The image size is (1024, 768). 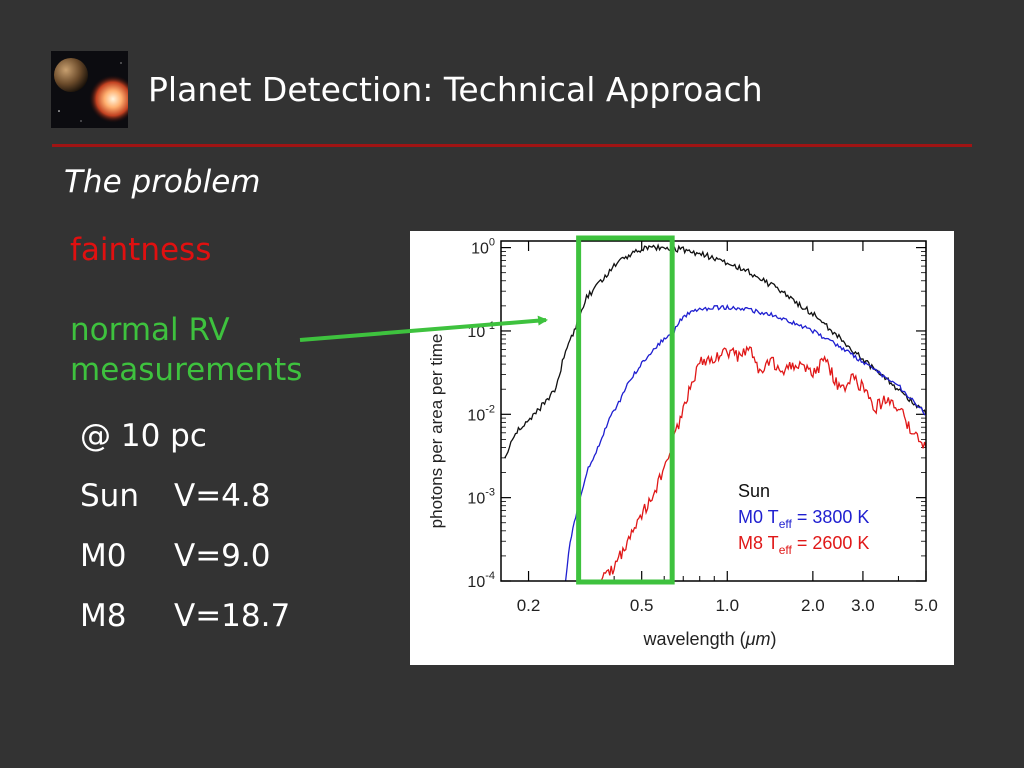 I want to click on star-row-sun: Sun V=4.8, so click(x=175, y=496).